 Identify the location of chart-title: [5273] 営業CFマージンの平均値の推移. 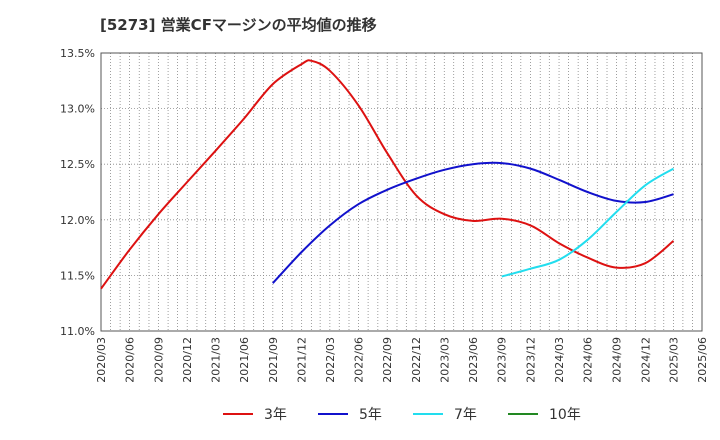
(238, 25).